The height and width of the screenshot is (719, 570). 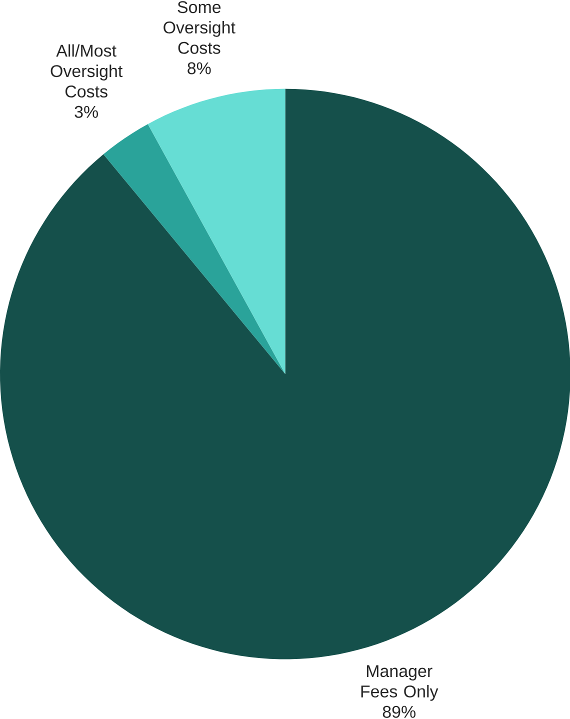 I want to click on data-label: 8%, so click(x=199, y=68).